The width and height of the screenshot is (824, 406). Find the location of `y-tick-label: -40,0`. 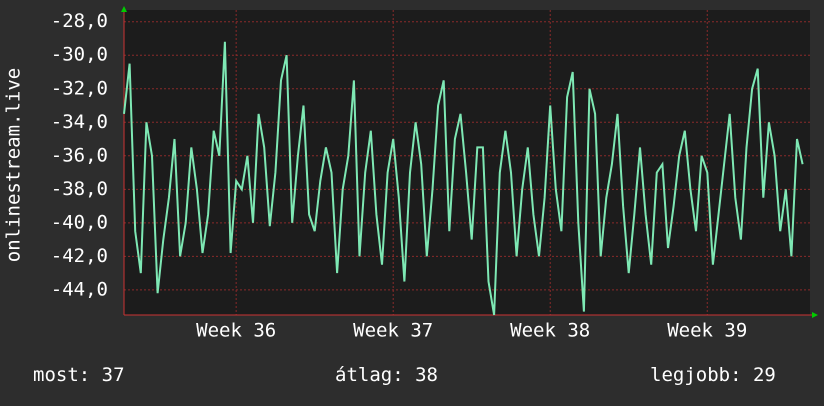

y-tick-label: -40,0 is located at coordinates (79, 222).